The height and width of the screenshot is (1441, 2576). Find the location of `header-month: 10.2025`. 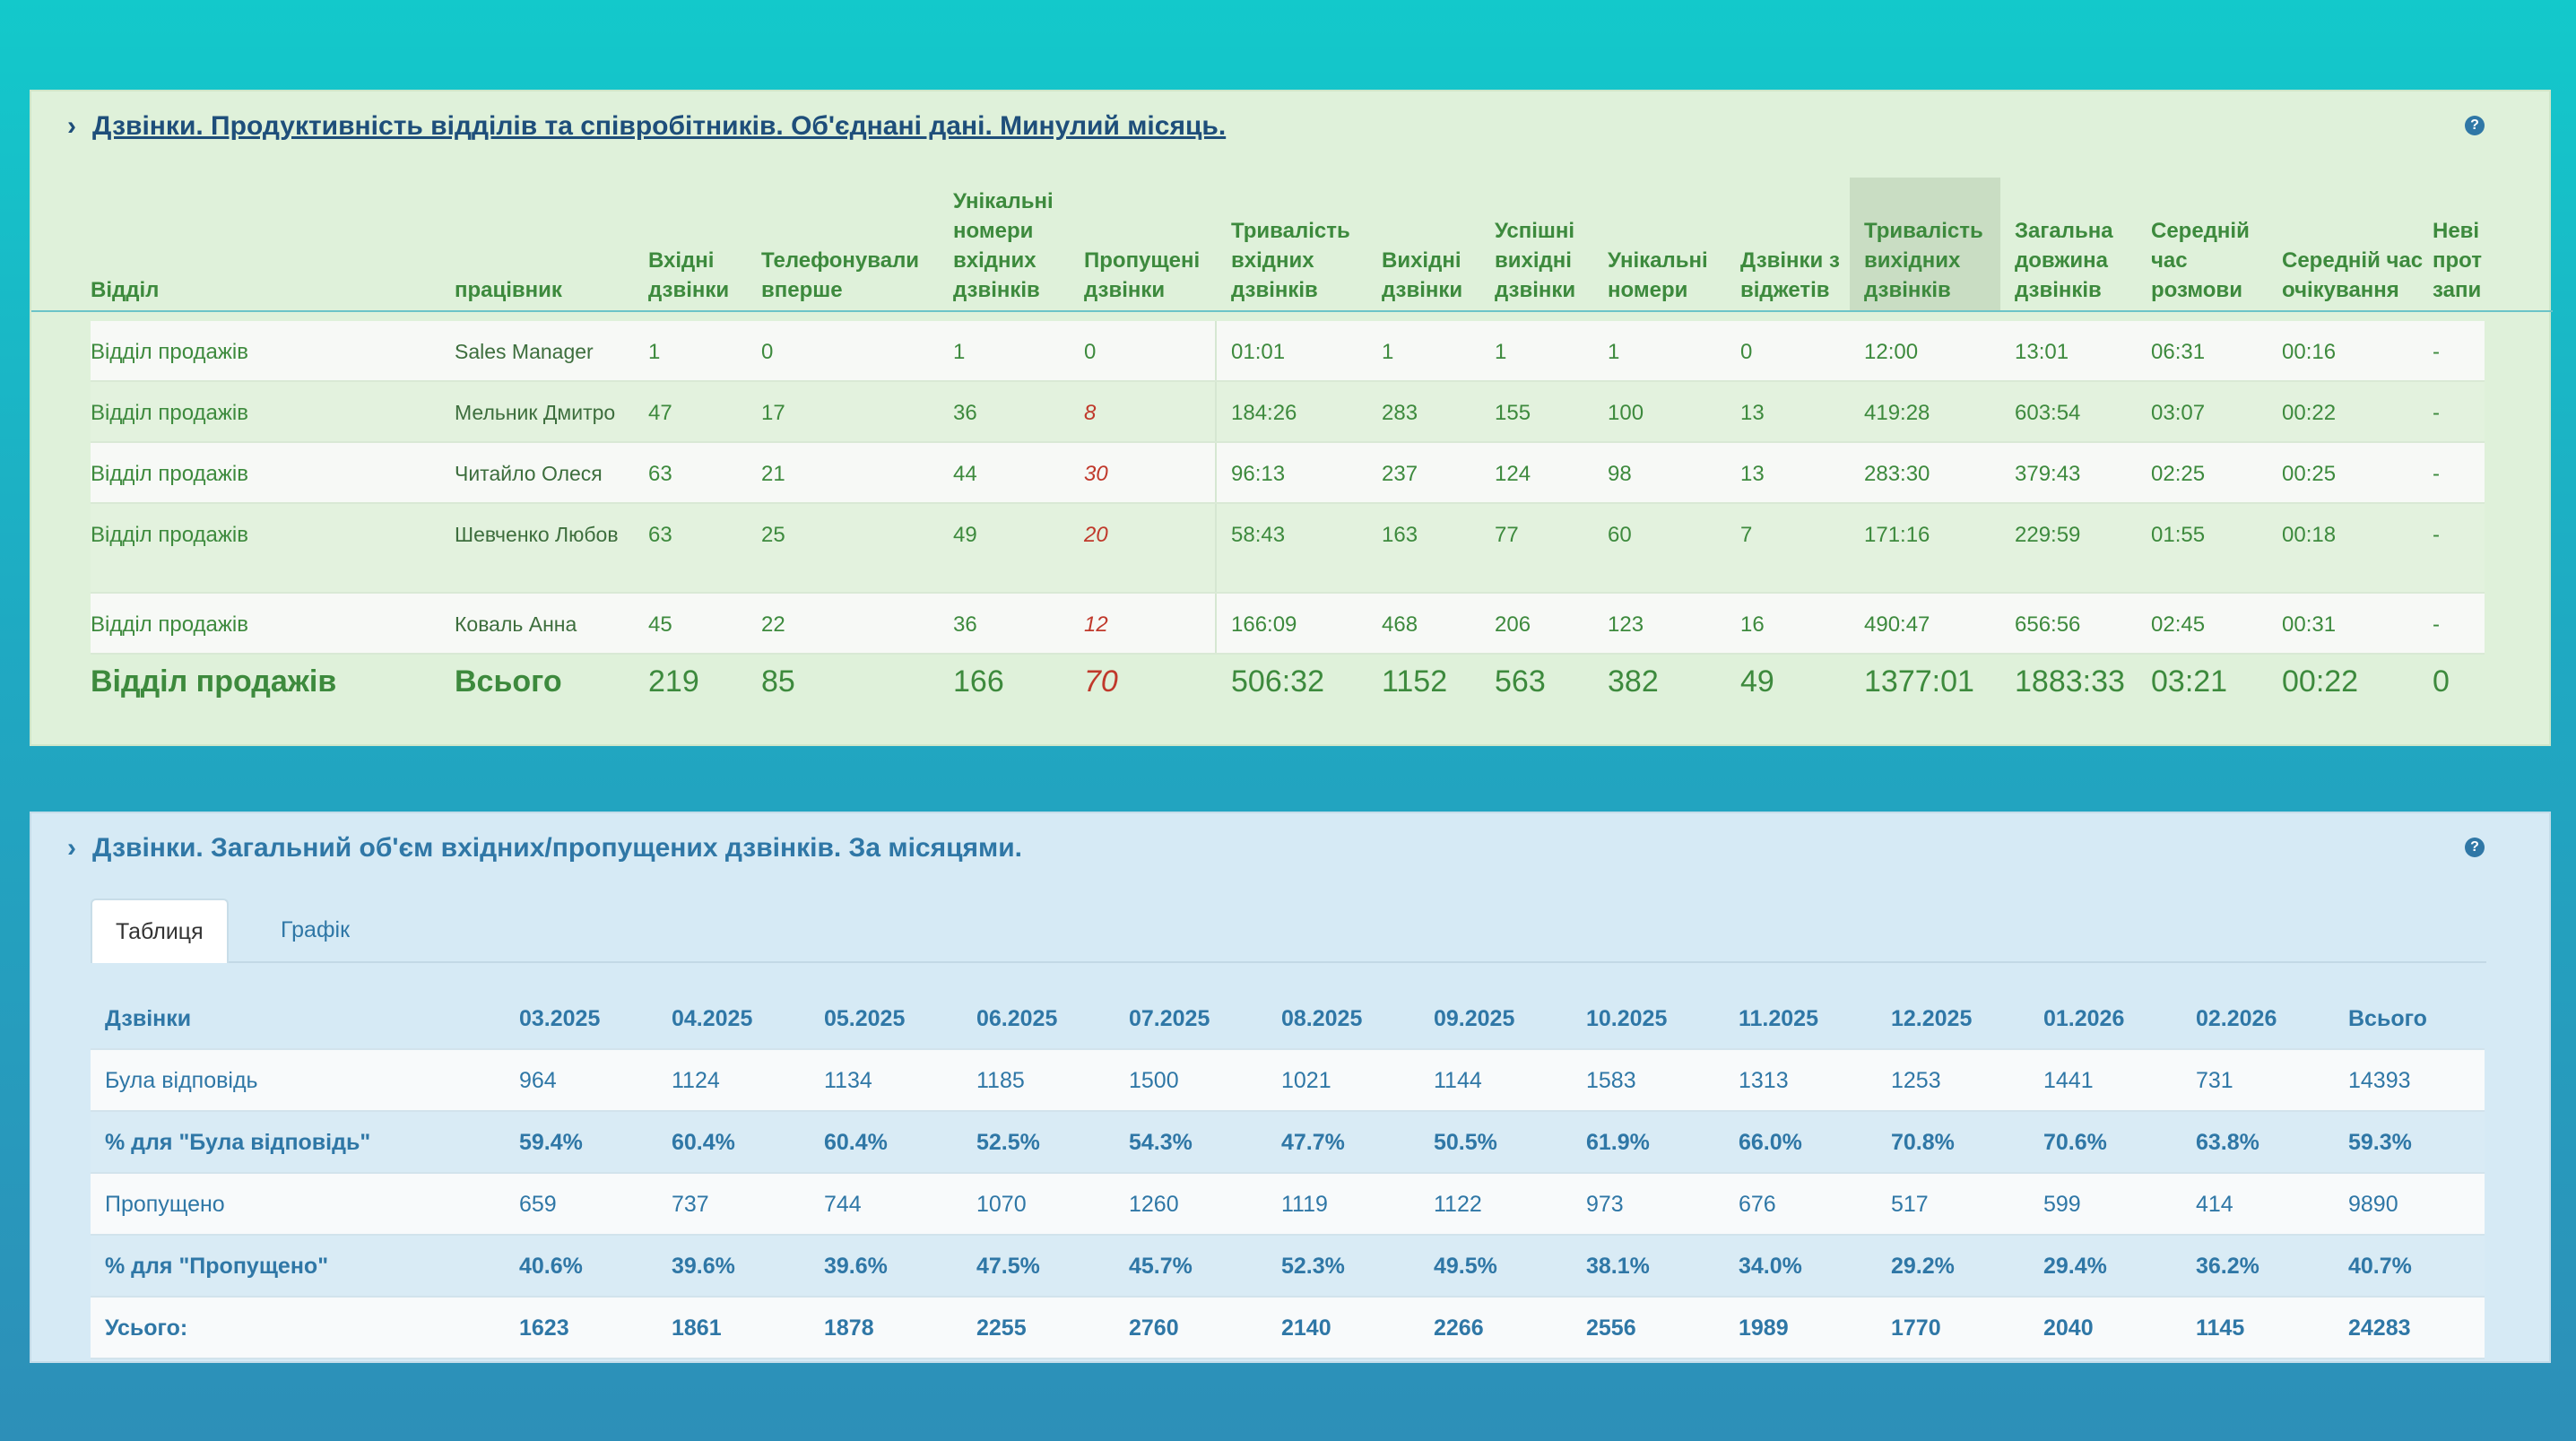

header-month: 10.2025 is located at coordinates (1627, 1019).